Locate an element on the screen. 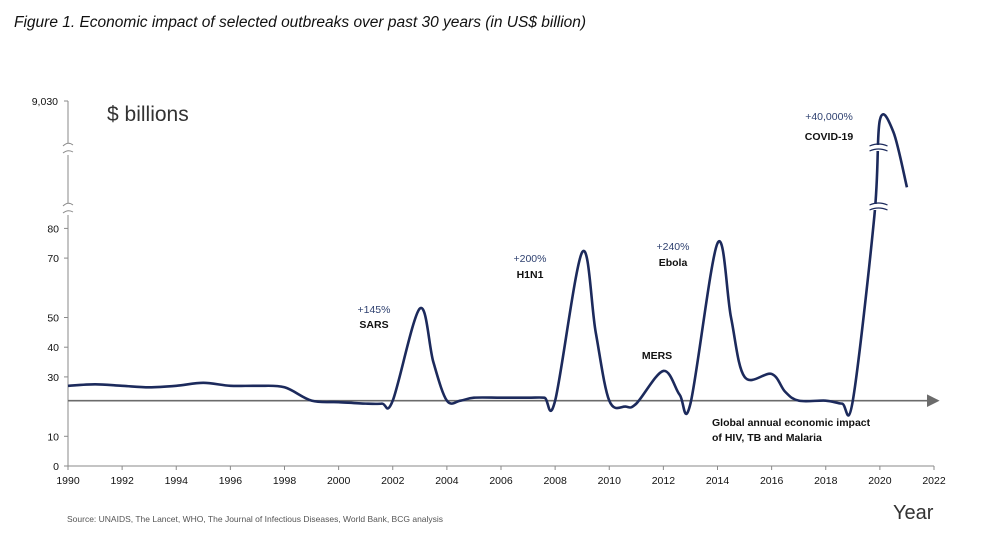 Image resolution: width=982 pixels, height=542 pixels. annotation-label-covid-19: COVID-19 is located at coordinates (829, 137).